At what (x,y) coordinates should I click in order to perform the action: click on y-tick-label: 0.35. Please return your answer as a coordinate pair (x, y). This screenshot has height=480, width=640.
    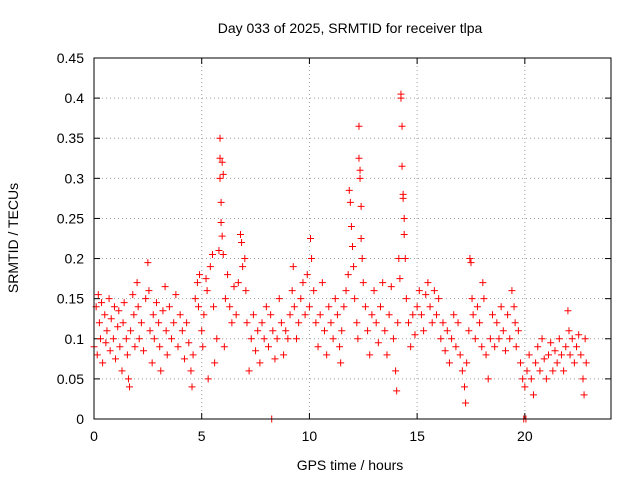
    Looking at the image, I should click on (70, 138).